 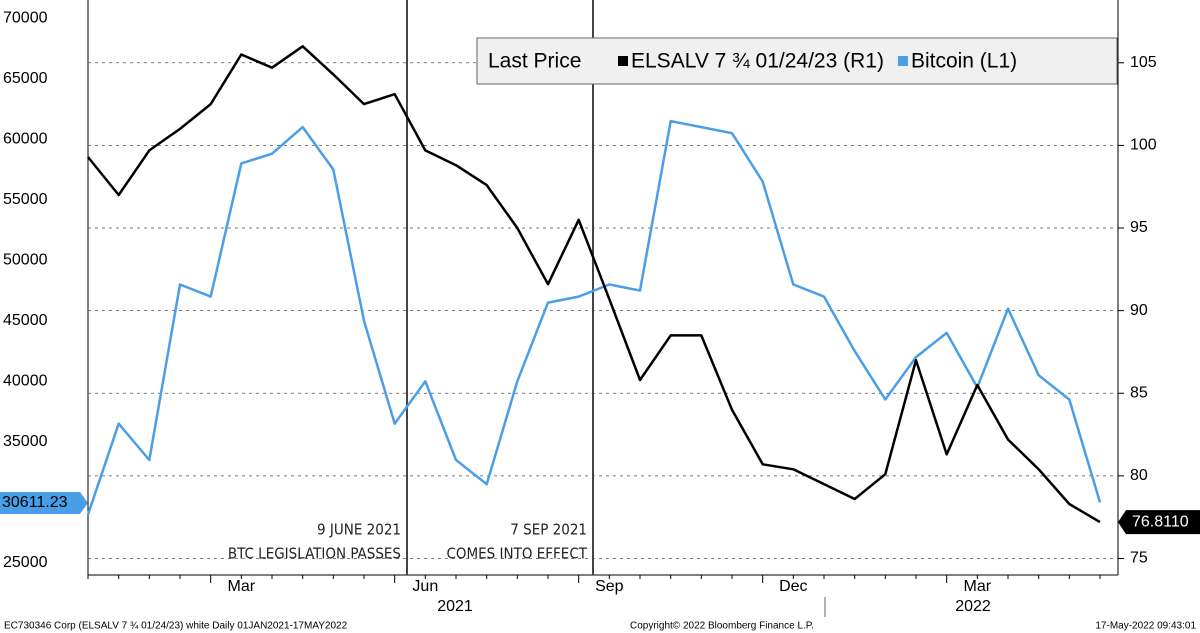 What do you see at coordinates (25, 441) in the screenshot?
I see `y-tick-label: 35000` at bounding box center [25, 441].